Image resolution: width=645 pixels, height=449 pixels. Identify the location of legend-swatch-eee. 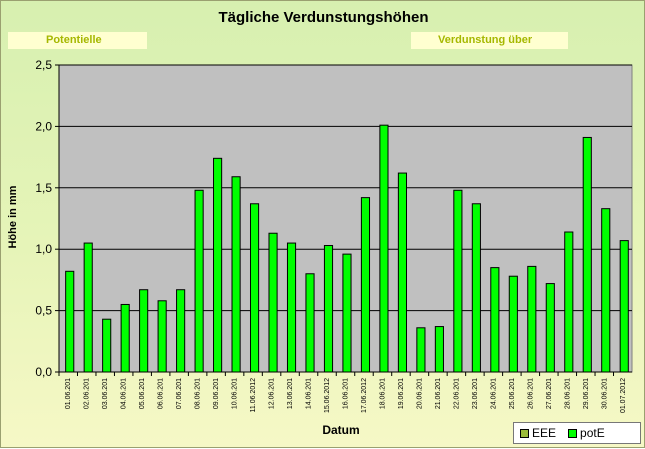
(524, 433).